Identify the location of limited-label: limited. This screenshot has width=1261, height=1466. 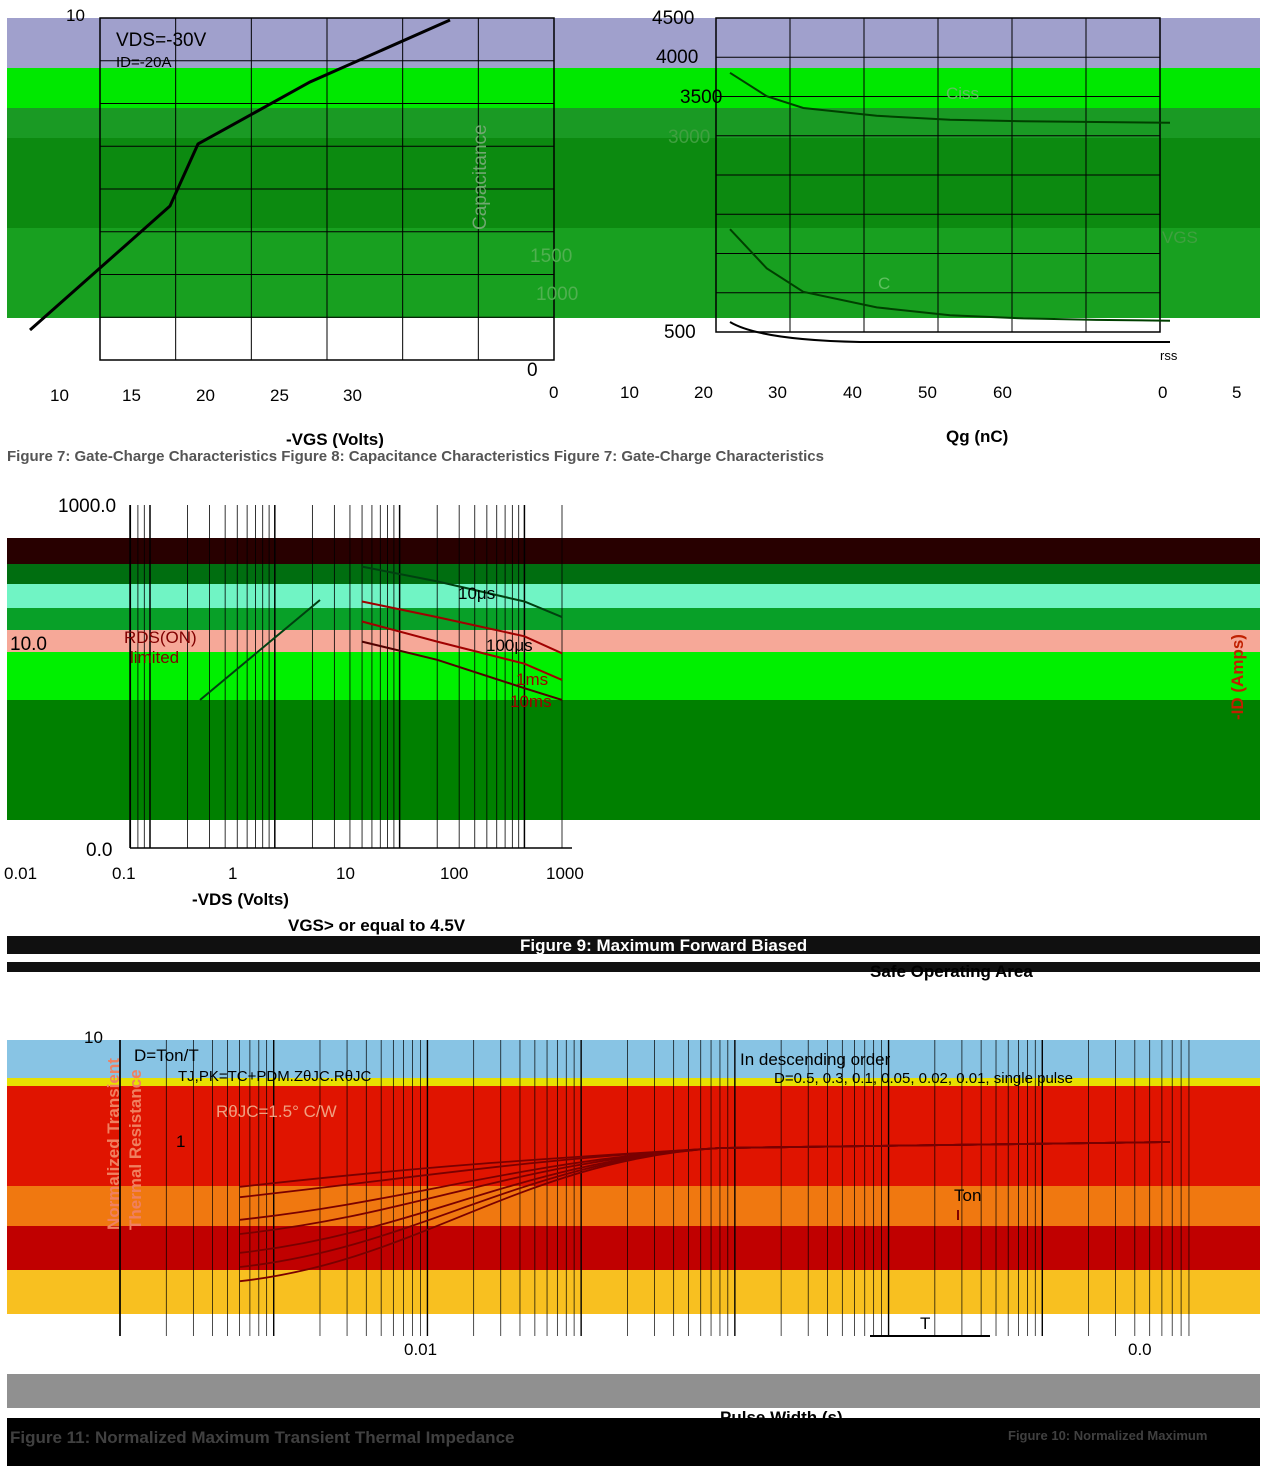
(155, 657).